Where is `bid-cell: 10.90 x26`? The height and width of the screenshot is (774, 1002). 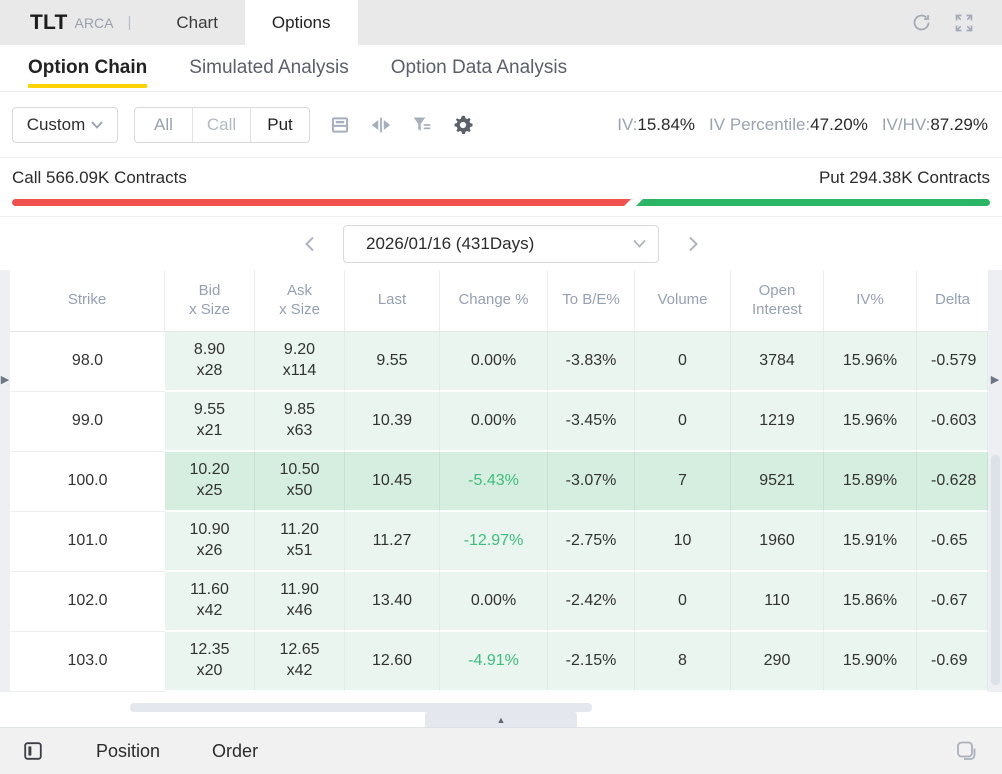 bid-cell: 10.90 x26 is located at coordinates (210, 542).